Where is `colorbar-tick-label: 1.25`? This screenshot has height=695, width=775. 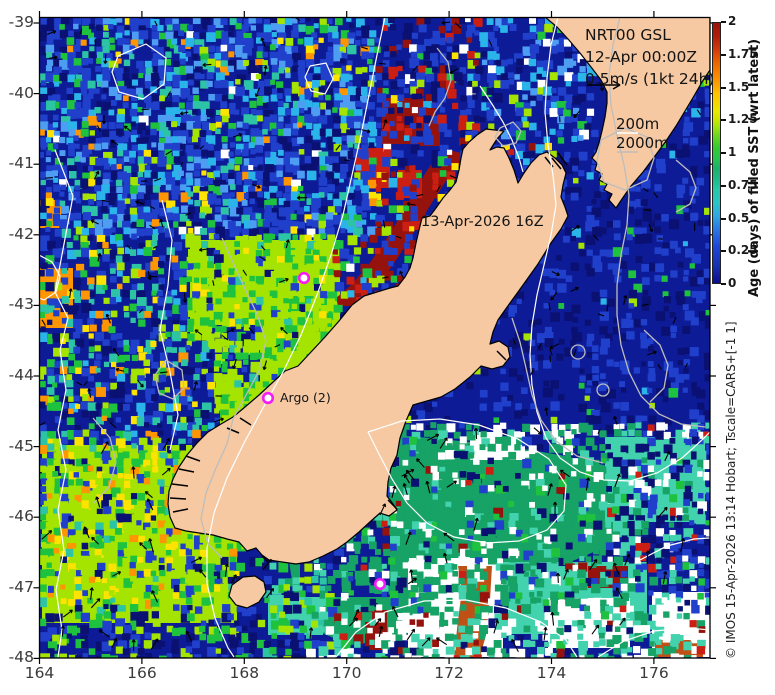
colorbar-tick-label: 1.25 is located at coordinates (743, 119).